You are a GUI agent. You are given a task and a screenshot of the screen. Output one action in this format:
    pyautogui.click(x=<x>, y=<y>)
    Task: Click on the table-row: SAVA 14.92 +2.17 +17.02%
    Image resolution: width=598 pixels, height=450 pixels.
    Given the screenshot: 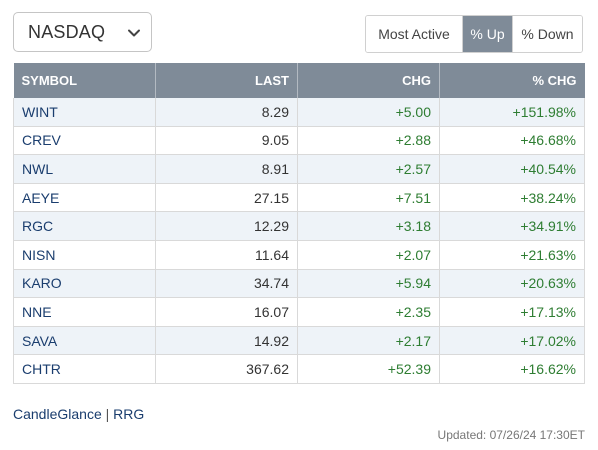 What is the action you would take?
    pyautogui.click(x=299, y=341)
    